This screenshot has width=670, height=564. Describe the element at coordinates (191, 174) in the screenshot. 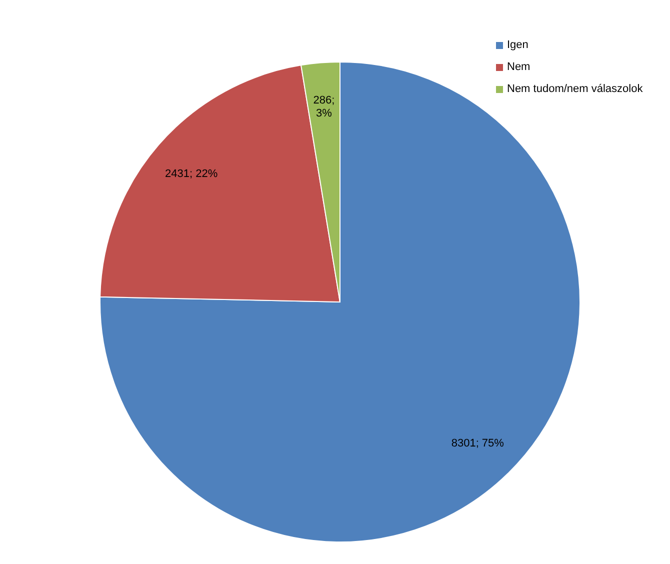

I see `data-label: 2431; 22%` at that location.